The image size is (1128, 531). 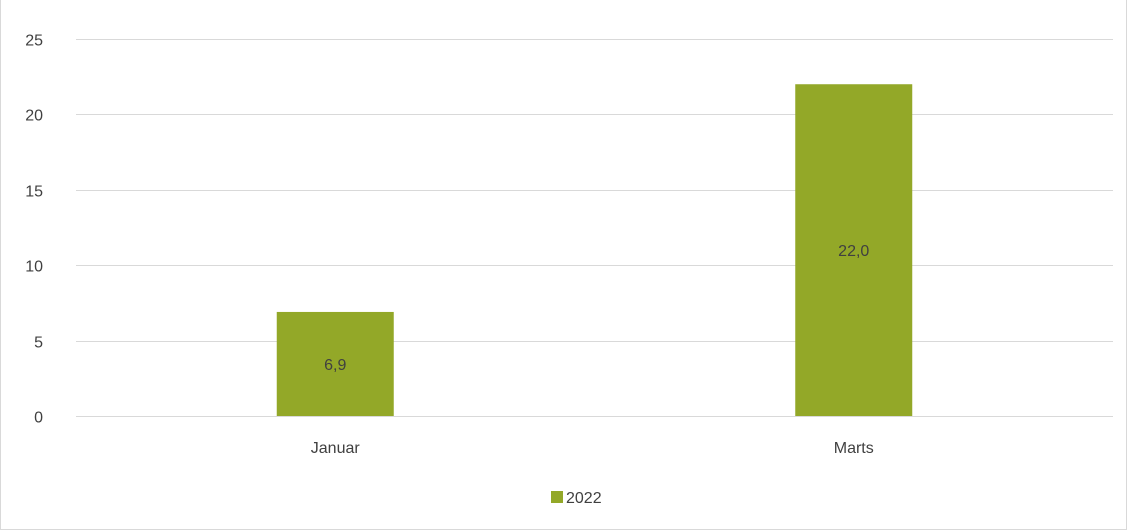 What do you see at coordinates (592, 448) in the screenshot?
I see `x-axis-ticks: Januar Marts` at bounding box center [592, 448].